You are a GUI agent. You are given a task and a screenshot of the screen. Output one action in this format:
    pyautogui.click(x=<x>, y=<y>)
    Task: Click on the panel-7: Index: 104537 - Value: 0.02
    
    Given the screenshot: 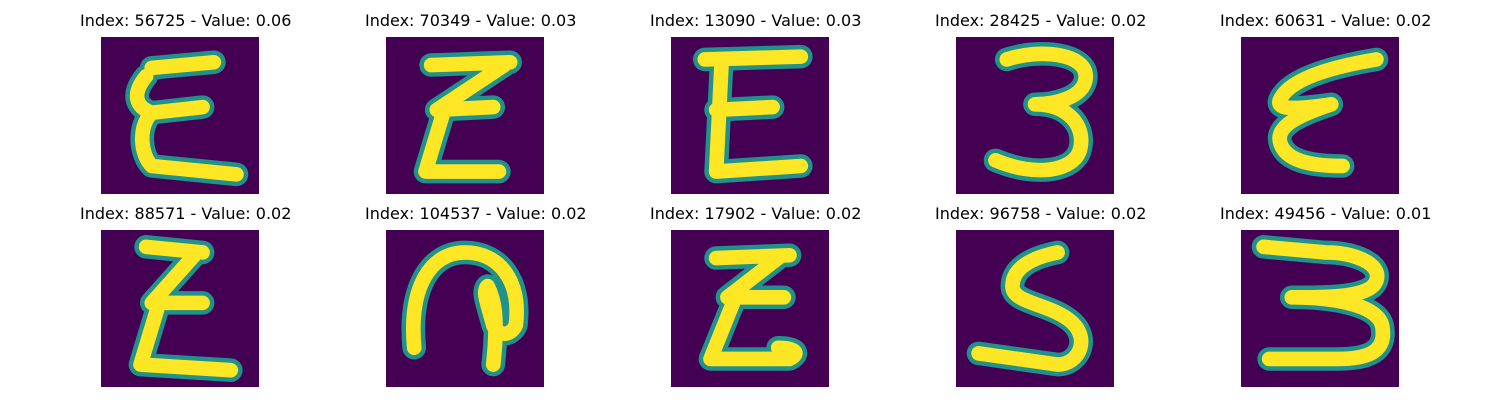 What is the action you would take?
    pyautogui.click(x=476, y=295)
    